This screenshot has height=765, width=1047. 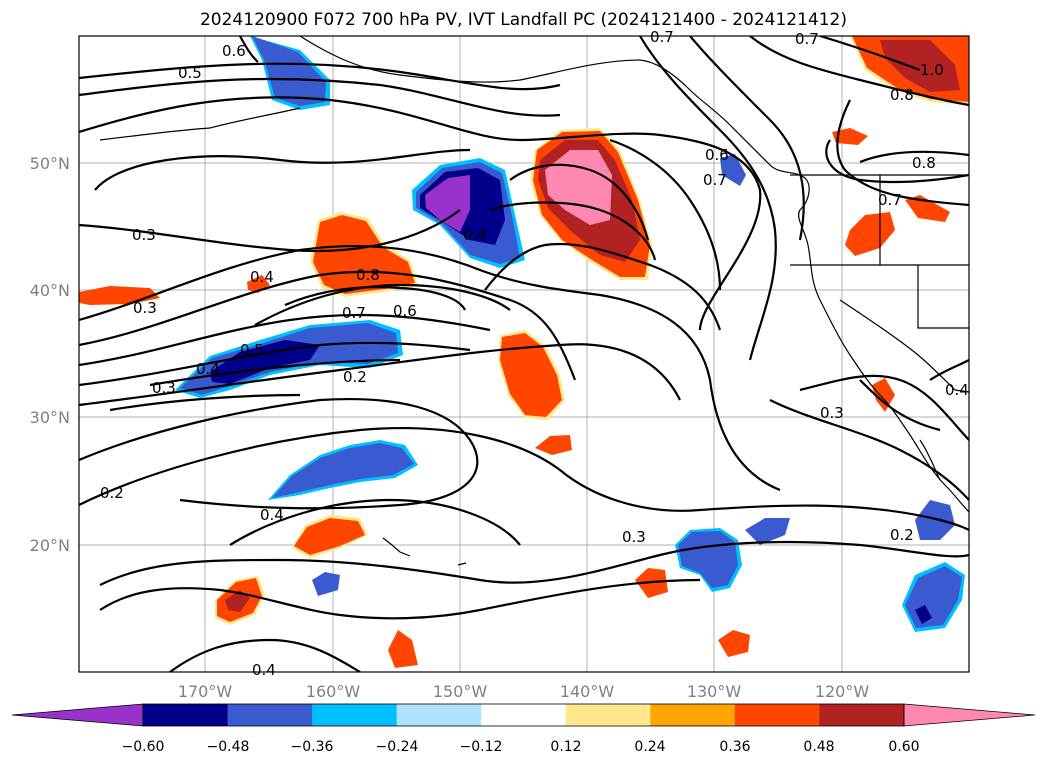 I want to click on colorbar-tick-label: 0.36, so click(x=734, y=747).